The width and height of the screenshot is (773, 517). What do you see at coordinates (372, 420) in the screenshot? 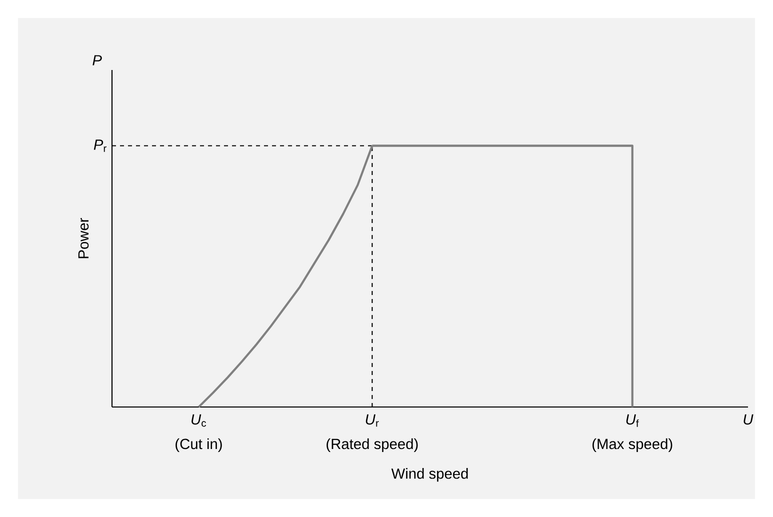
I see `x-tick-label: U$_{r}$` at bounding box center [372, 420].